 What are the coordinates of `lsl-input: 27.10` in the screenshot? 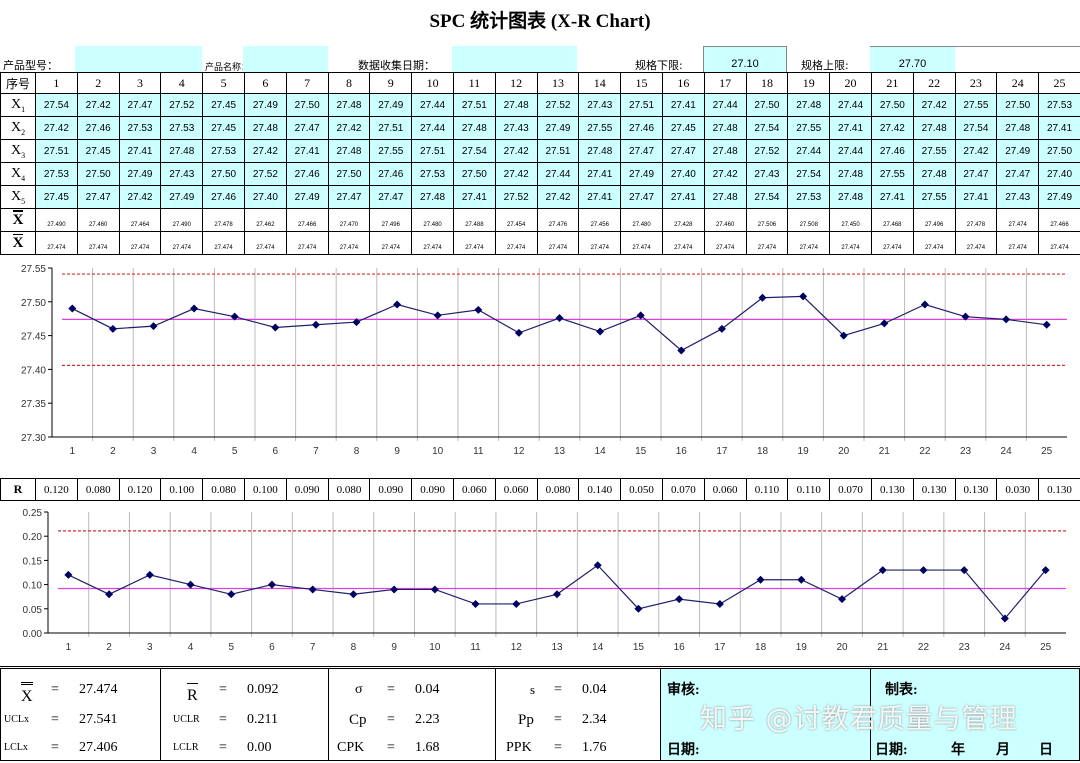 It's located at (745, 59).